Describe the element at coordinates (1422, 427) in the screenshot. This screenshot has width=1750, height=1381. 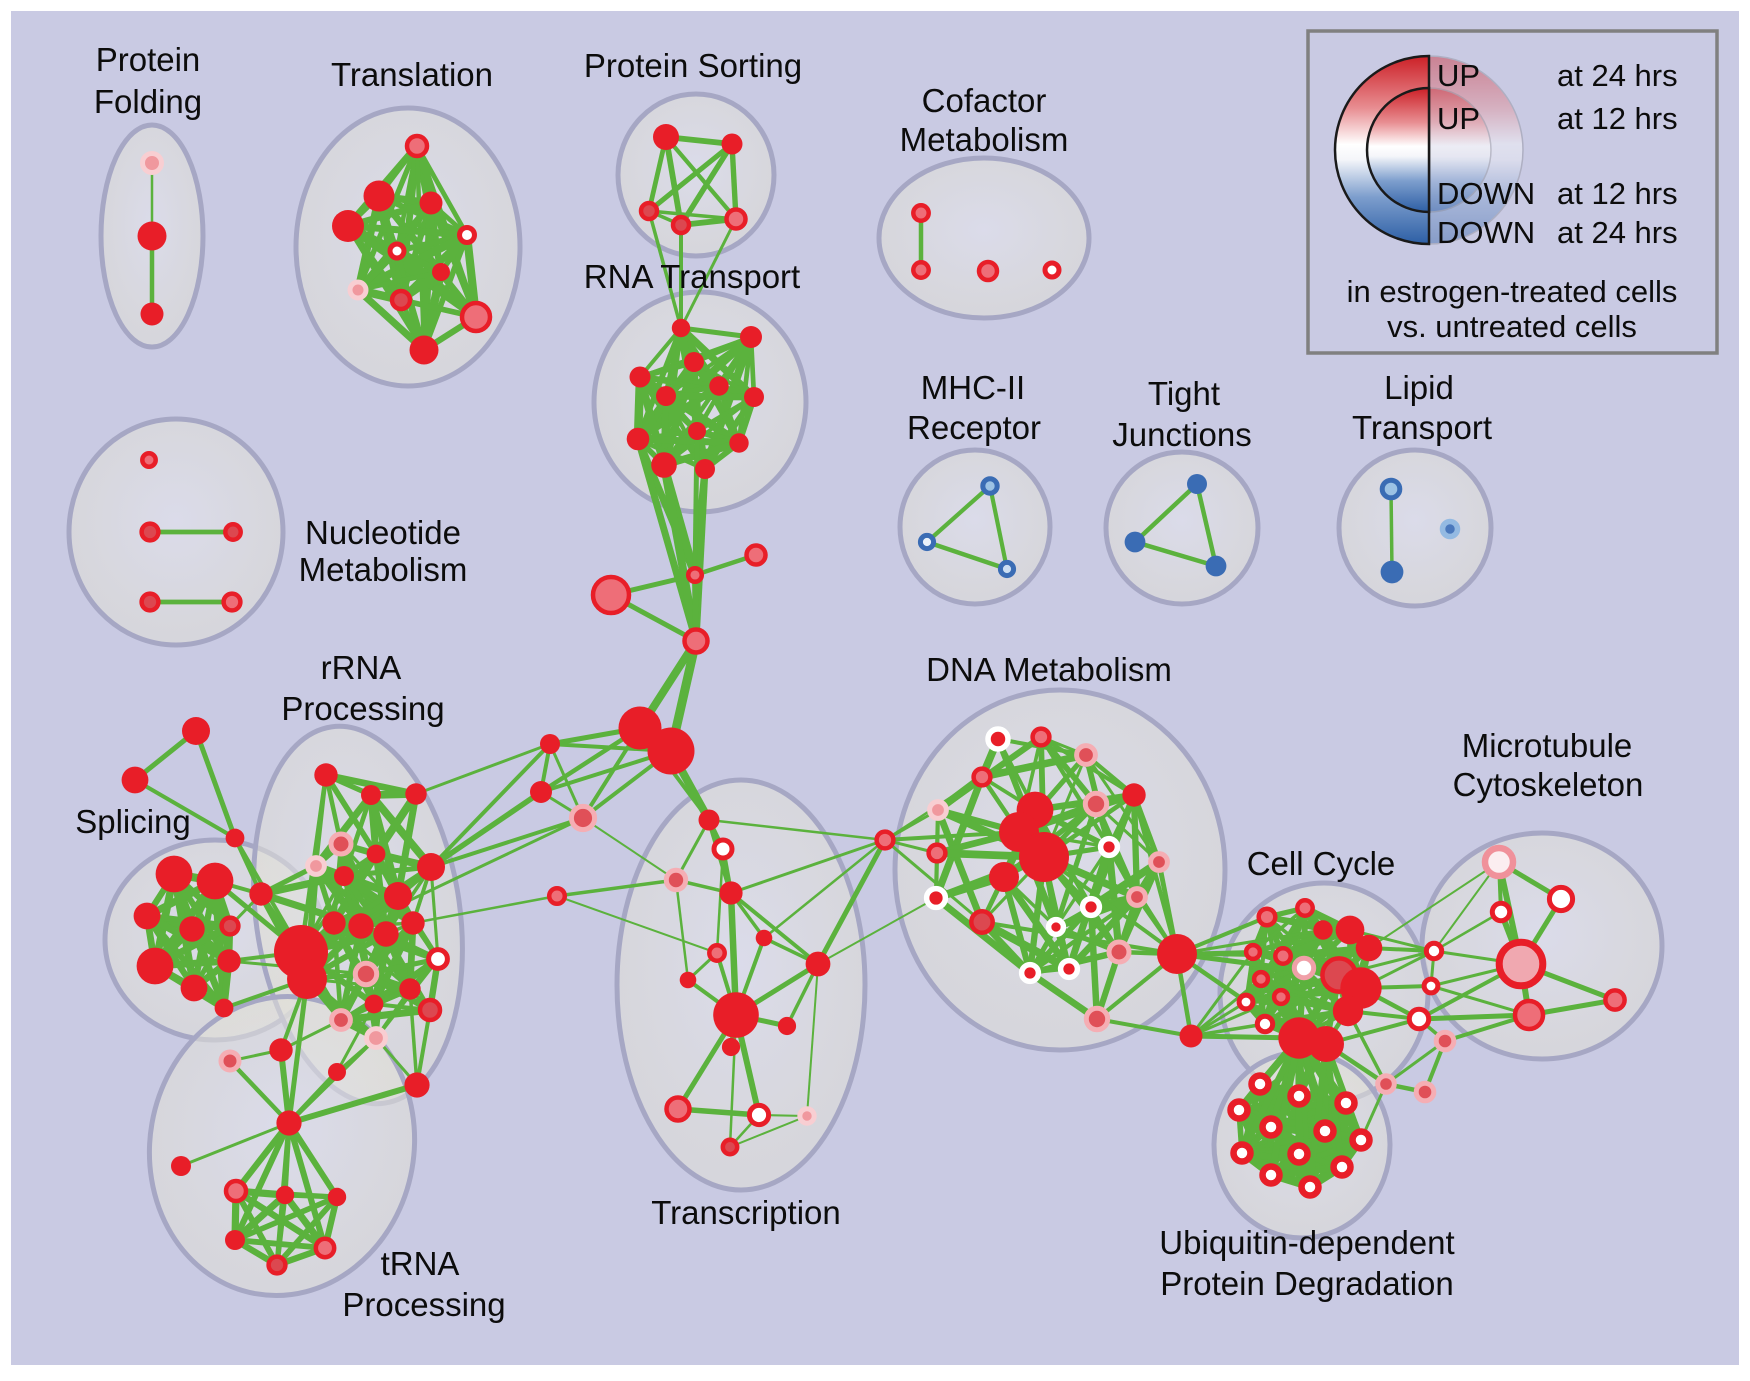
I see `svg-text: Transport` at that location.